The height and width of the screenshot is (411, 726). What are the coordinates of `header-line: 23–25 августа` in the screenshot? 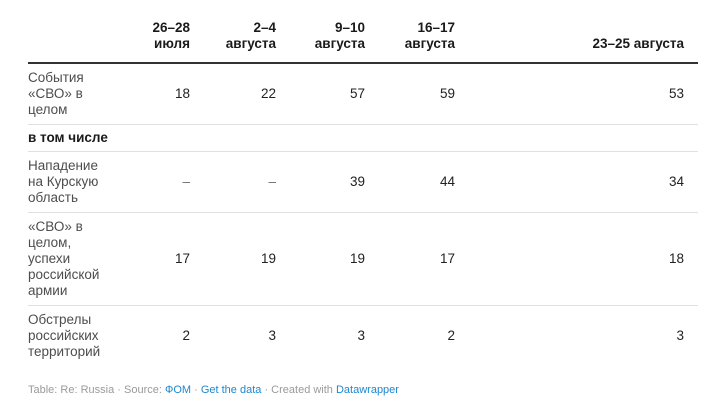 It's located at (638, 43).